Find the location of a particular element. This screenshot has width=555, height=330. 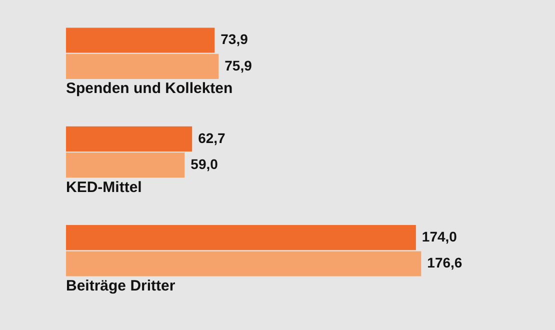

data-label: 62,7 is located at coordinates (212, 138).